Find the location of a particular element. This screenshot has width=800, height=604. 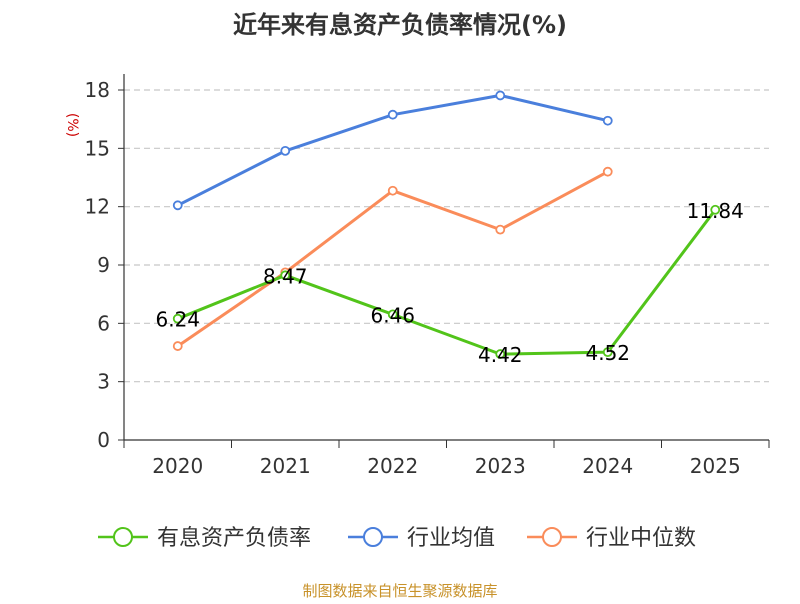

y-tick-label: 6 is located at coordinates (103, 323).